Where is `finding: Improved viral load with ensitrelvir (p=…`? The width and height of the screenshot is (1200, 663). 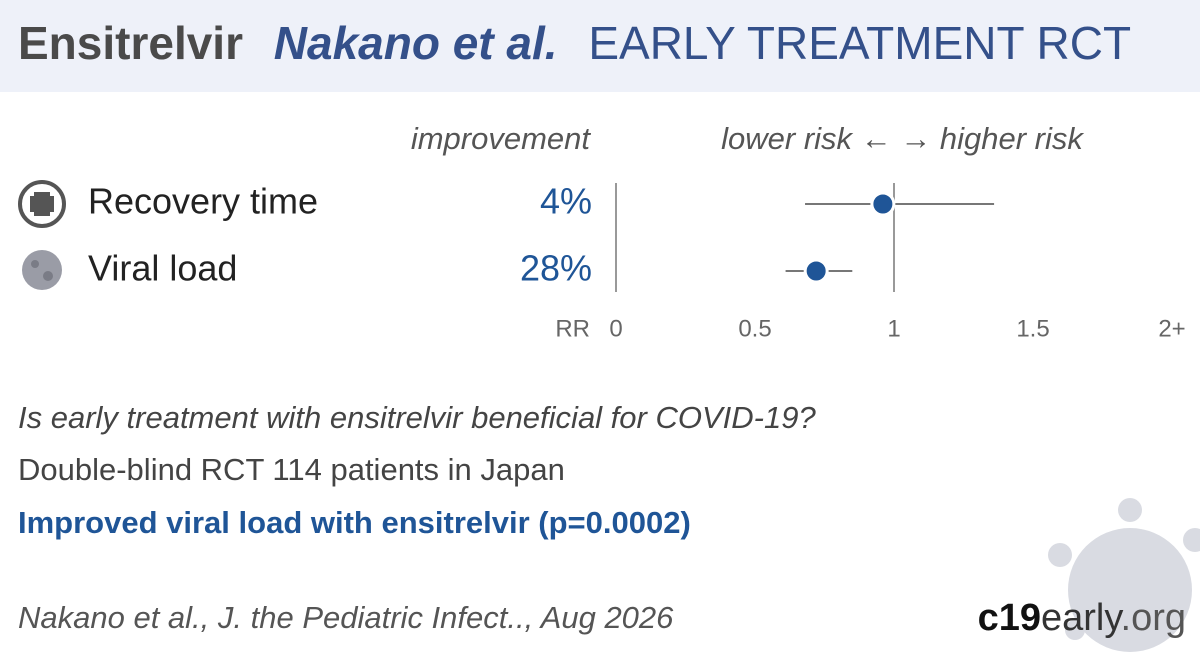
finding: Improved viral load with ensitrelvir (p=… is located at coordinates (354, 522).